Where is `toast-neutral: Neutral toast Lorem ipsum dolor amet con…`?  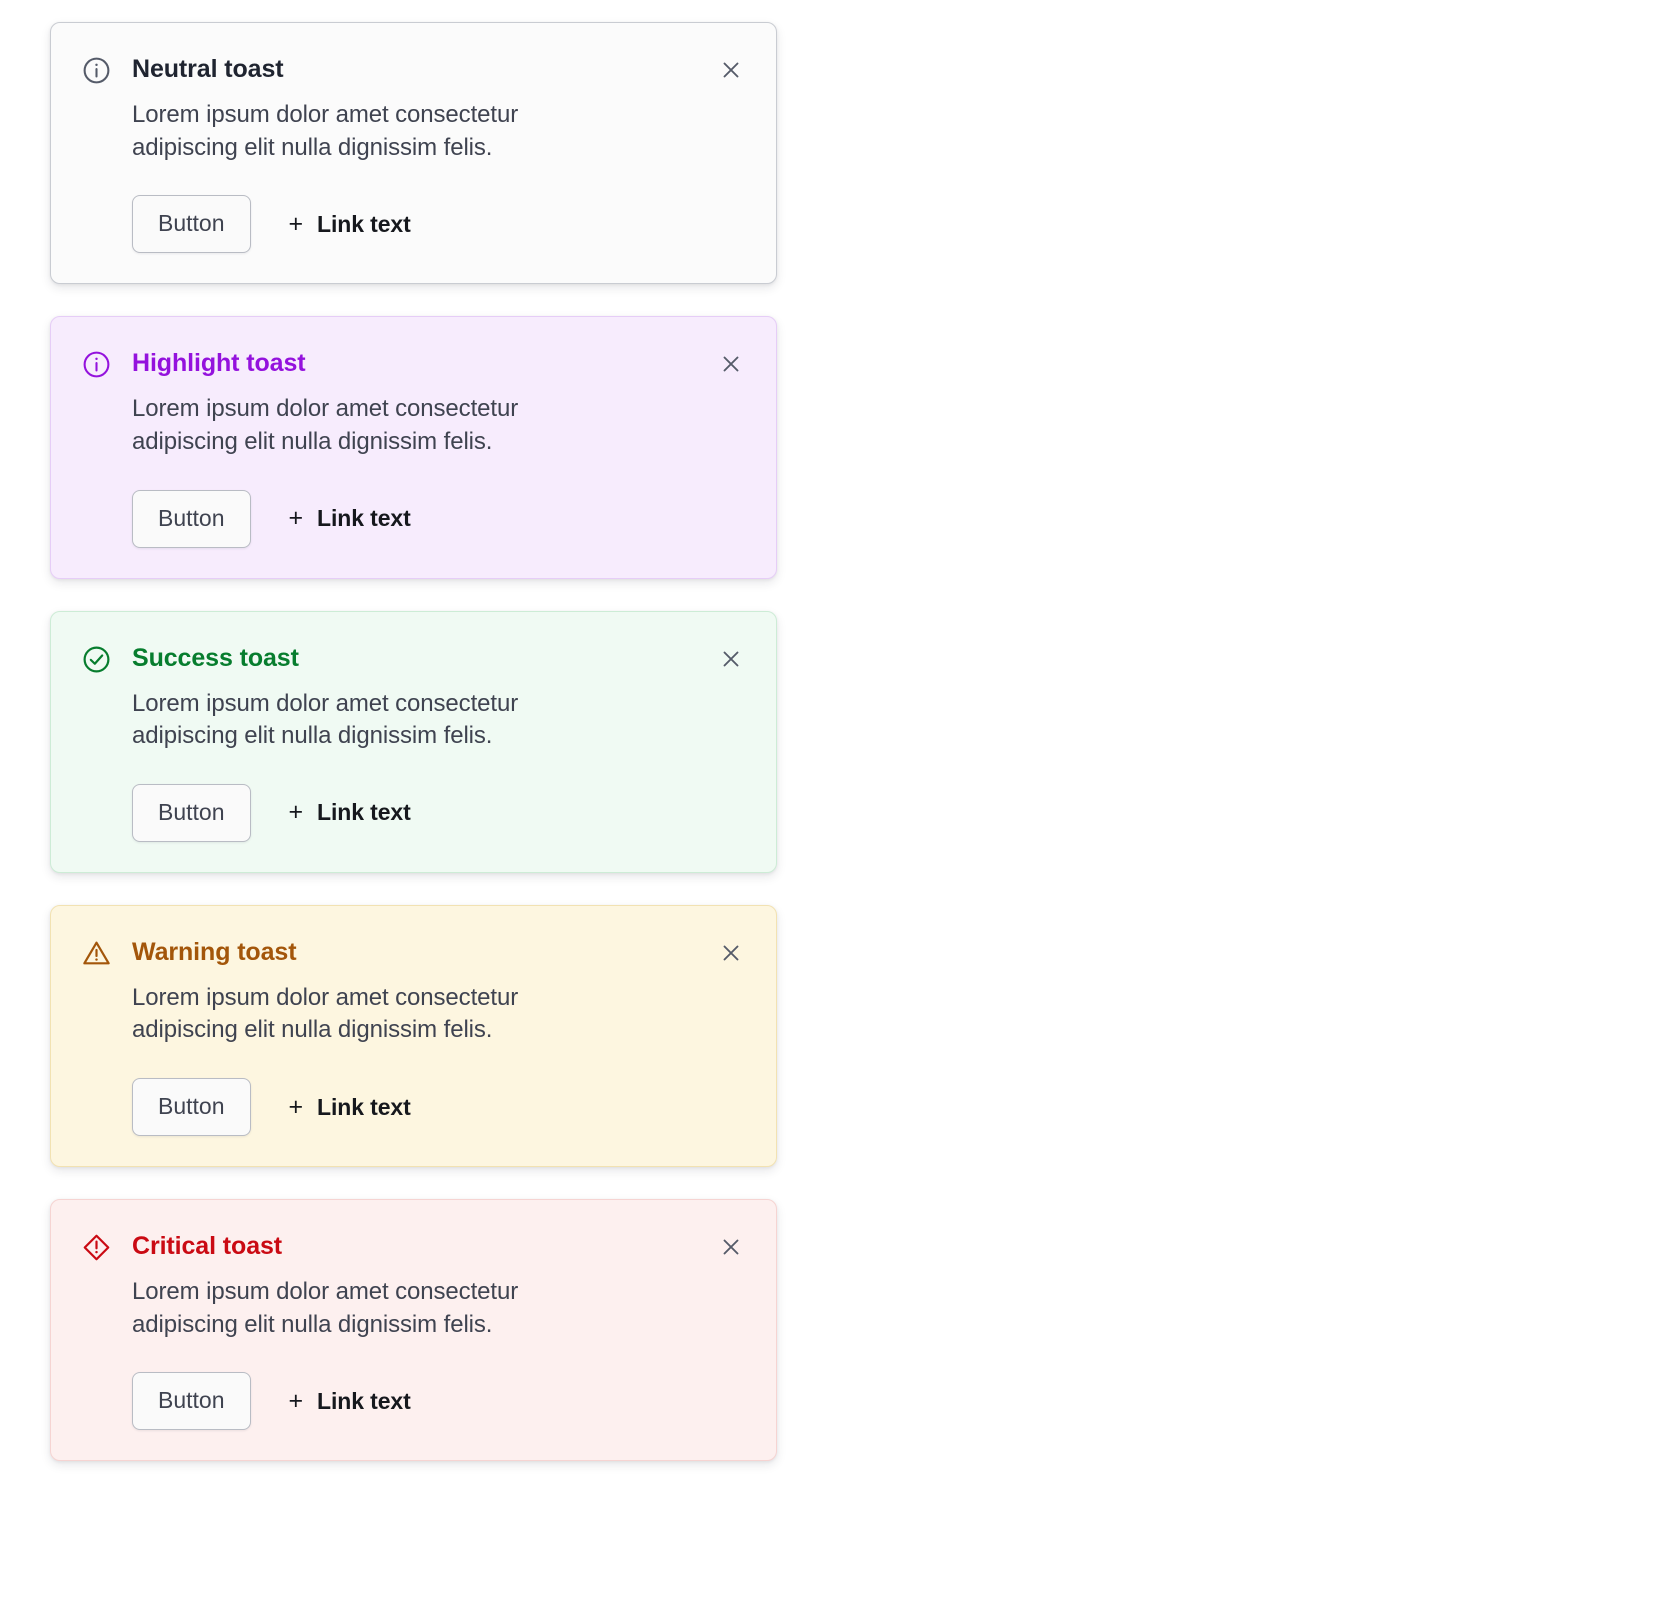 toast-neutral: Neutral toast Lorem ipsum dolor amet con… is located at coordinates (413, 153).